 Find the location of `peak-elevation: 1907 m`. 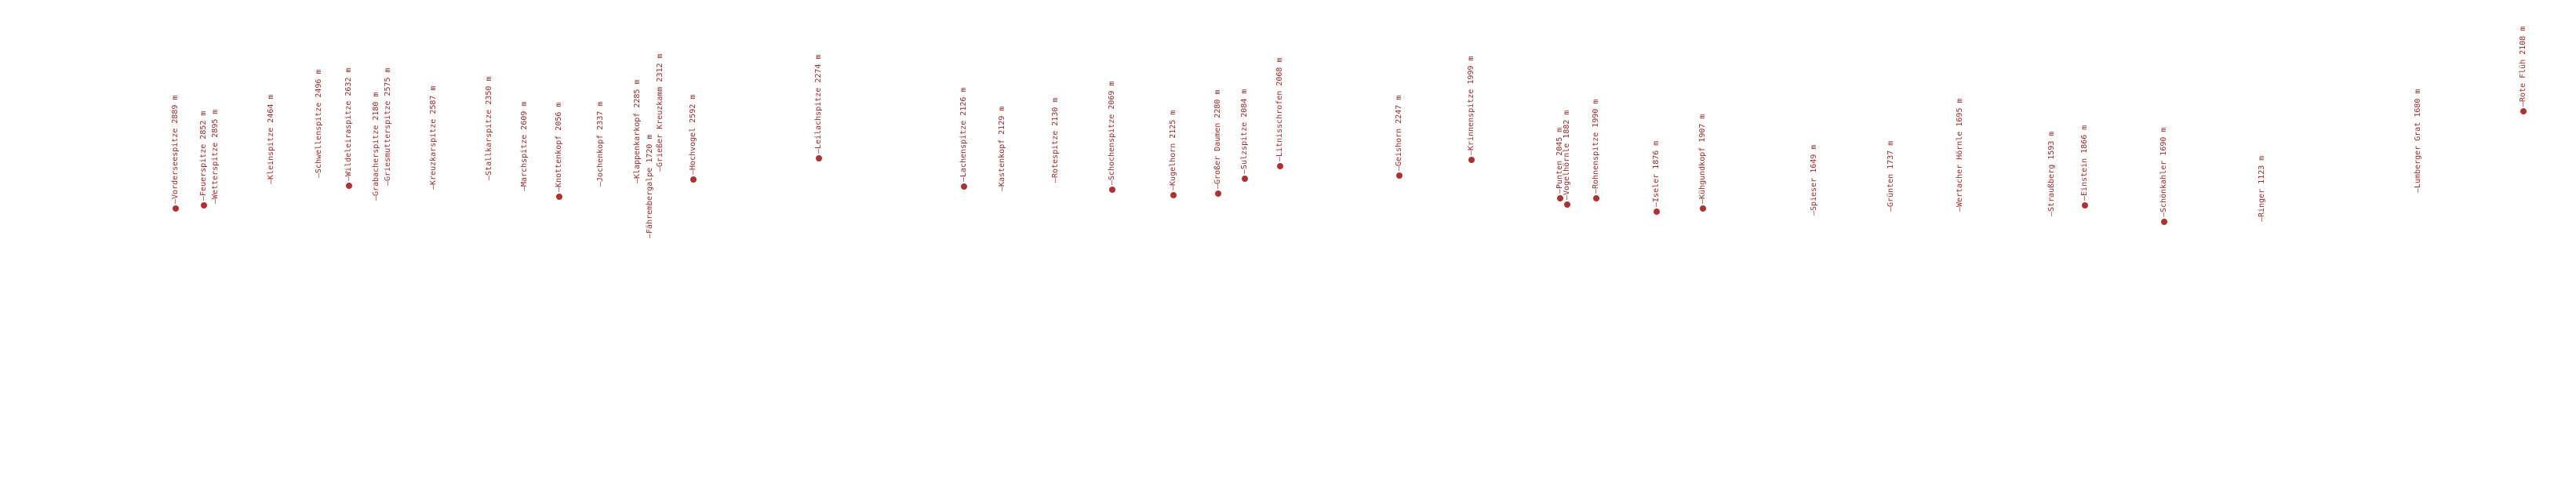

peak-elevation: 1907 m is located at coordinates (1702, 128).